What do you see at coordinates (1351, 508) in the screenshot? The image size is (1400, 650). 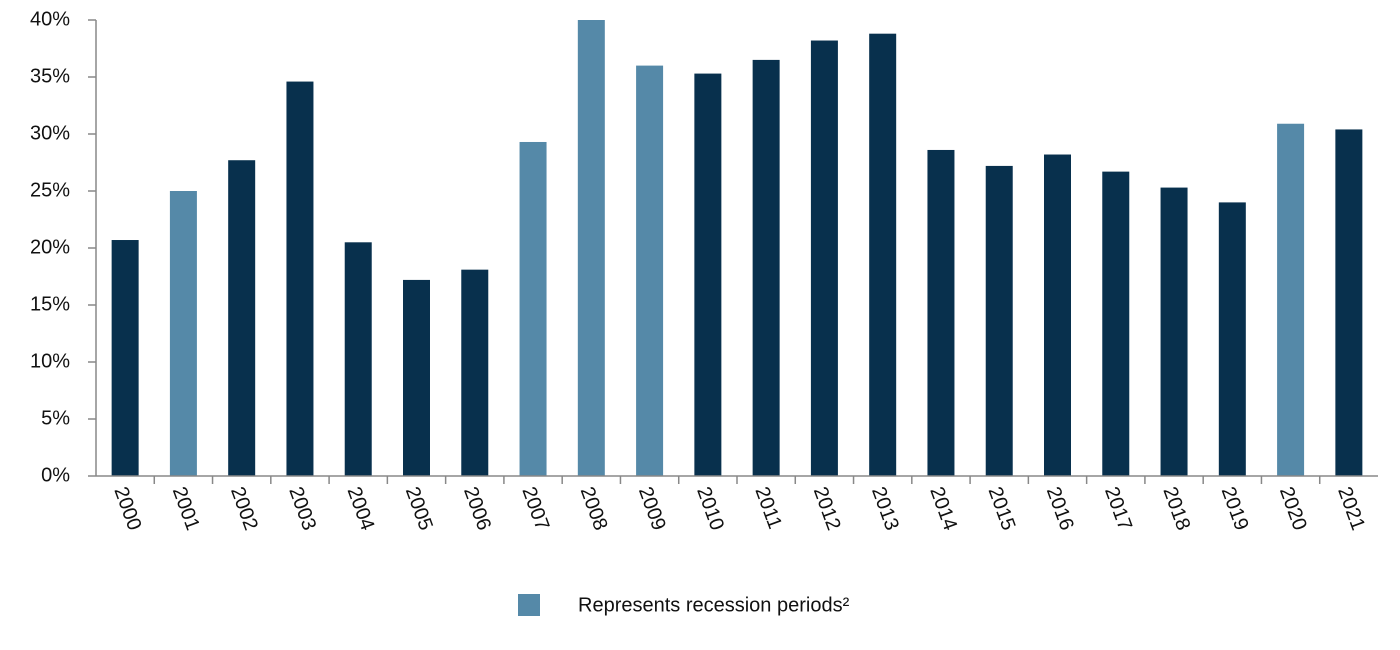 I see `x-tick-label: 2021` at bounding box center [1351, 508].